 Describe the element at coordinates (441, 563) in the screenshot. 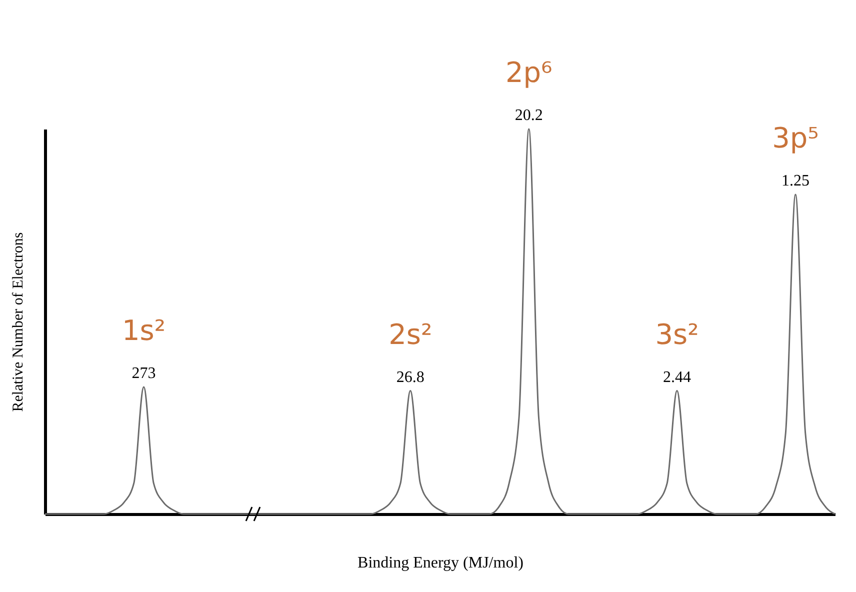

I see `x-axis-title: Binding Energy (MJ/mol)` at that location.